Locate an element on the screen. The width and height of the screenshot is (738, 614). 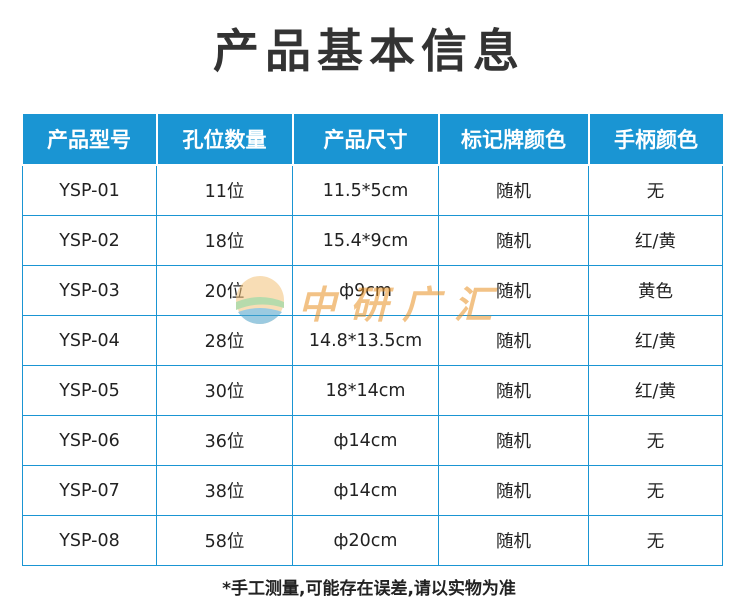
table-row: YSP-02 18位 15.4*9cm 随机 红/黄 is located at coordinates (372, 240).